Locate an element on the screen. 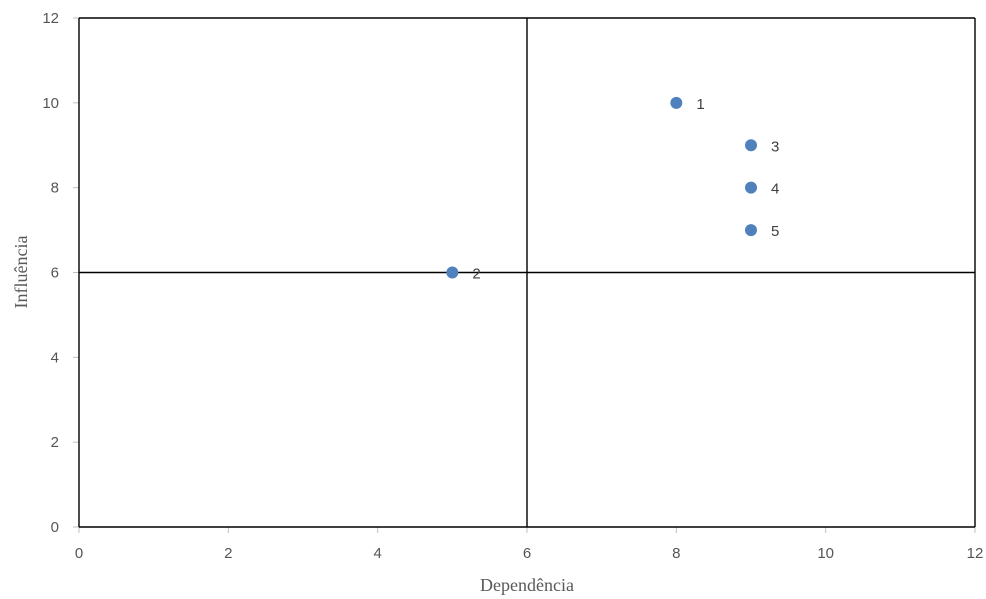 The image size is (986, 599). data-label-2: 2 is located at coordinates (476, 274).